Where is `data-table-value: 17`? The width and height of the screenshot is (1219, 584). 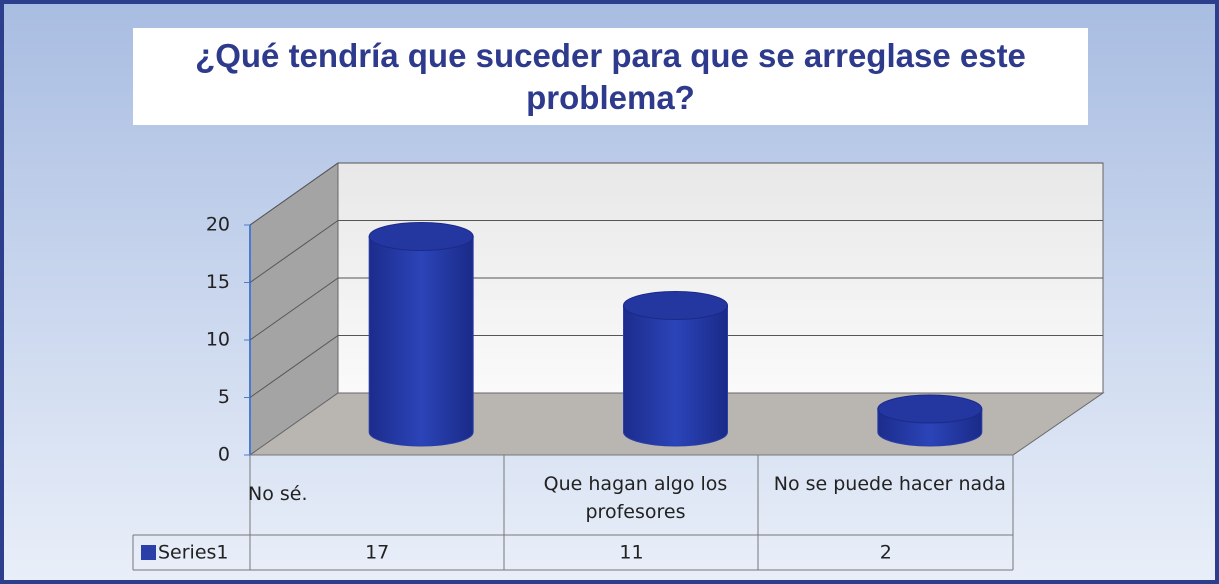 data-table-value: 17 is located at coordinates (377, 553).